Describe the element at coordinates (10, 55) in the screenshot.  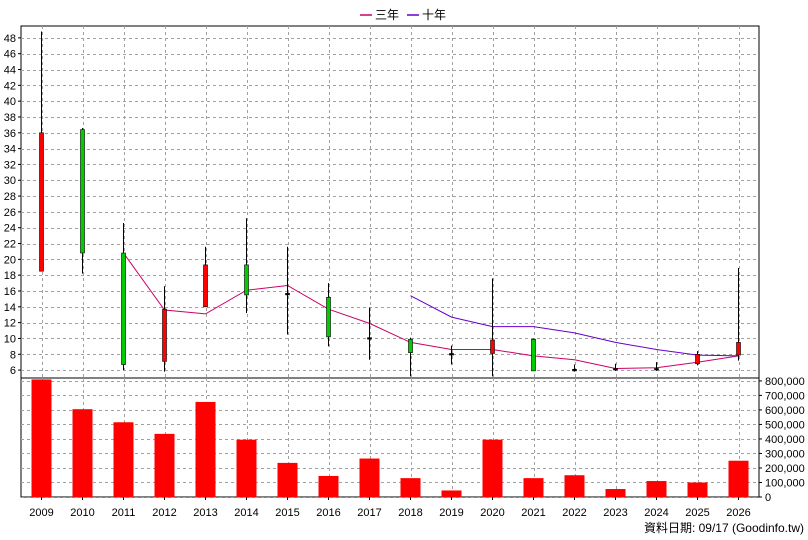
I see `price-tick-label-20: 46` at that location.